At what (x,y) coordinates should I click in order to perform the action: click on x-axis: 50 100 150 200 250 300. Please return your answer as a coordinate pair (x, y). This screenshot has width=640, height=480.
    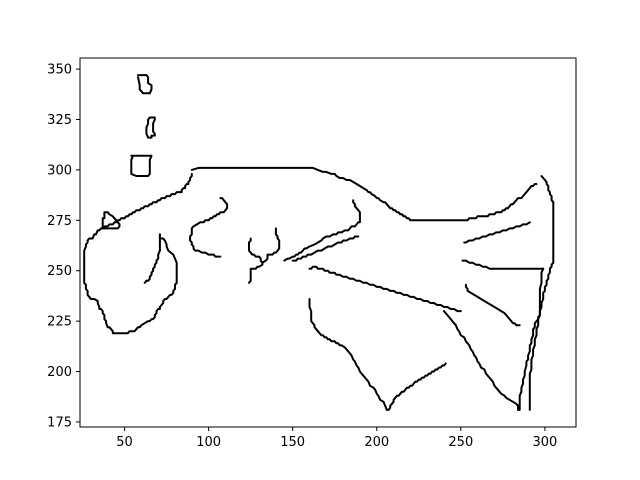
    Looking at the image, I should click on (336, 438).